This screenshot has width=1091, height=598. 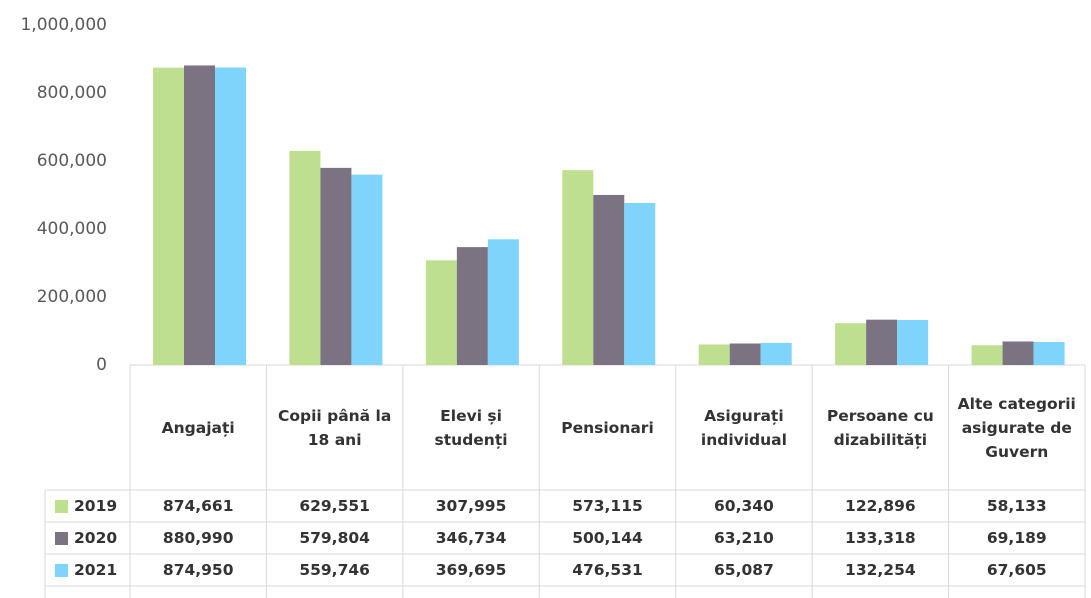 I want to click on legend-entry: 2020, so click(x=87, y=538).